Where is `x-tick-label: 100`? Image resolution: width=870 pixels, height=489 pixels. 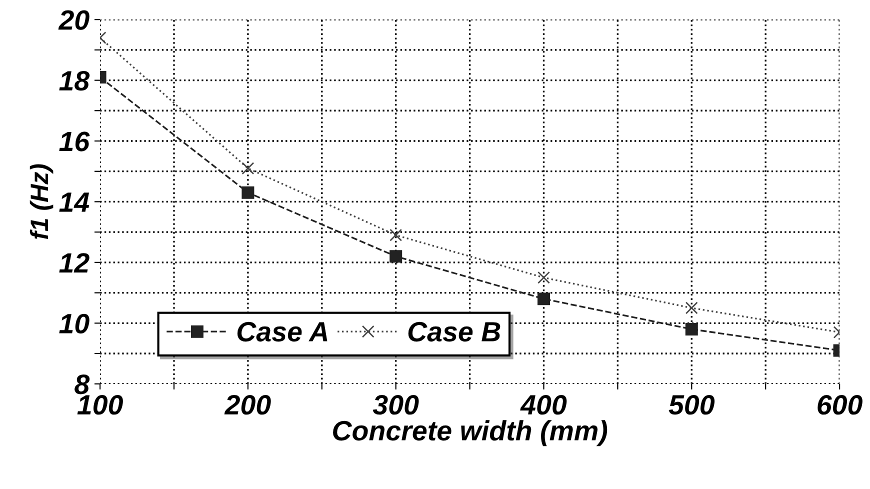
x-tick-label: 100 is located at coordinates (100, 405).